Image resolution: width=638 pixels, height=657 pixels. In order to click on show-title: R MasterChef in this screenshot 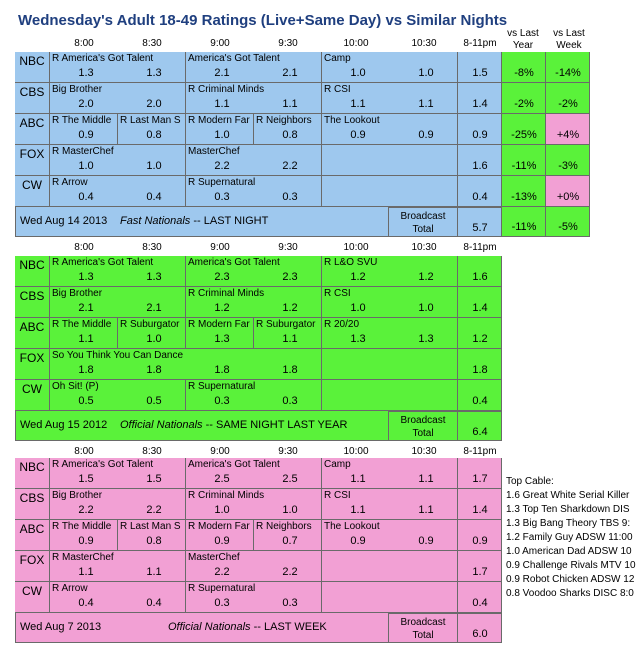, I will do `click(83, 557)`.